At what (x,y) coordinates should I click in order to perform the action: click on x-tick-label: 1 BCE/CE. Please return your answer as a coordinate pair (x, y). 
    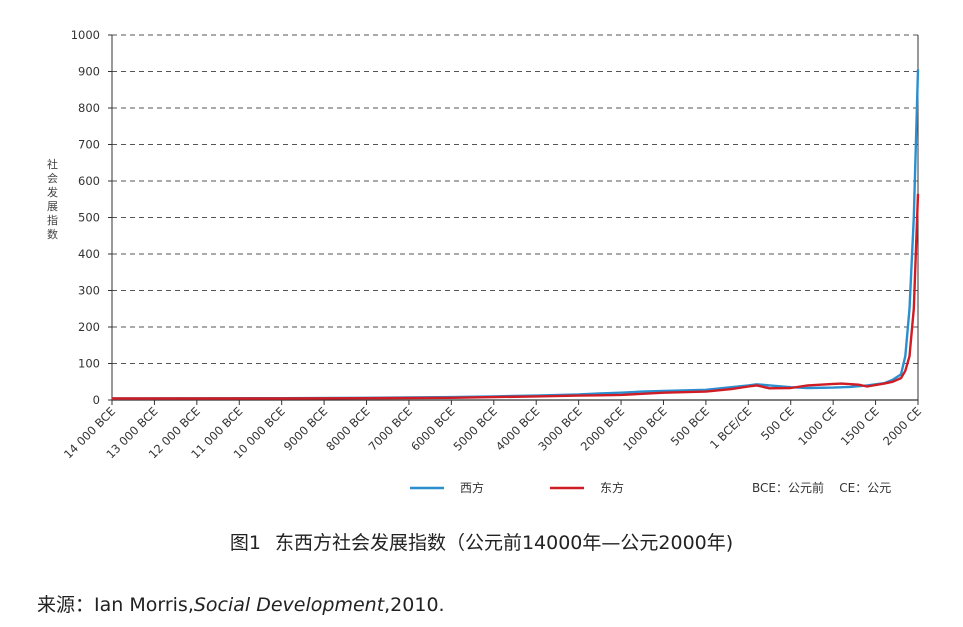
    Looking at the image, I should click on (730, 427).